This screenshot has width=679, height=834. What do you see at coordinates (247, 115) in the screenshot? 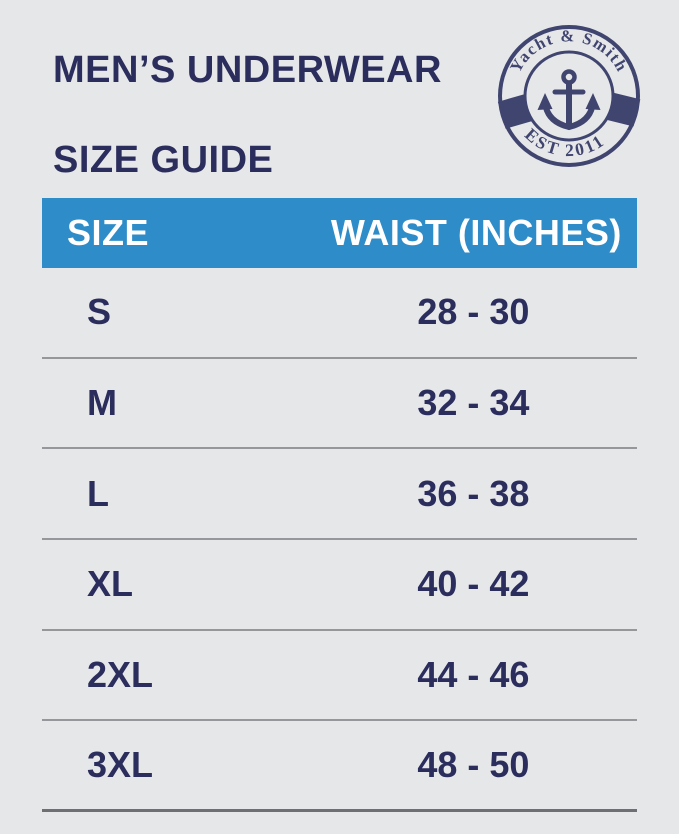
I see `page-title: MEN’S UNDERWEAR SIZE GUIDE` at bounding box center [247, 115].